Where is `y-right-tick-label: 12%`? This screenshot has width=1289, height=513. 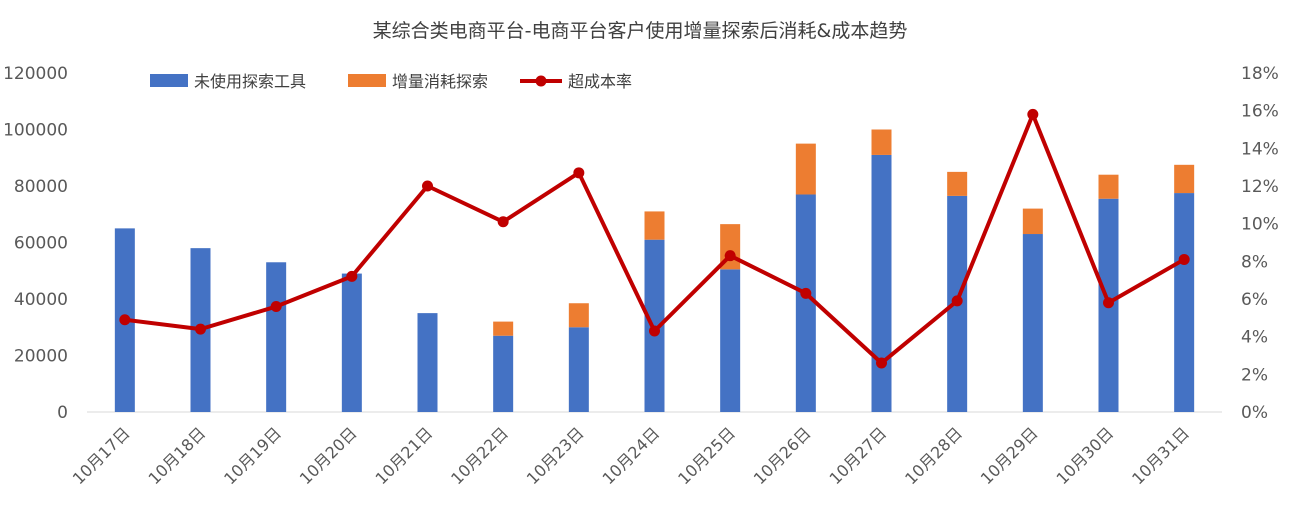
y-right-tick-label: 12% is located at coordinates (1260, 187).